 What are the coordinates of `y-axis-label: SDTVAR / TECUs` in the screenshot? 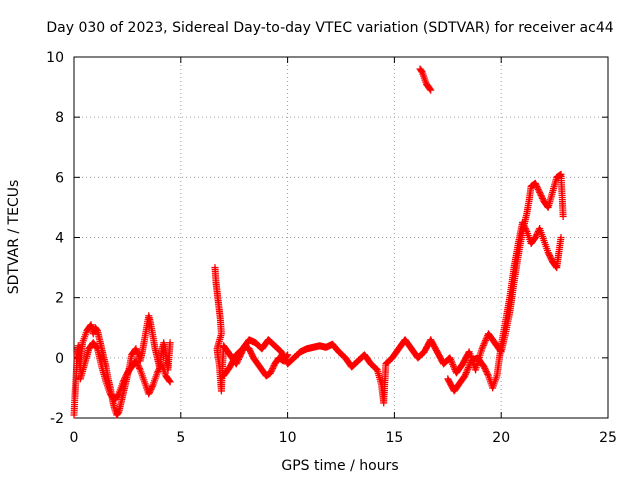 It's located at (14, 237).